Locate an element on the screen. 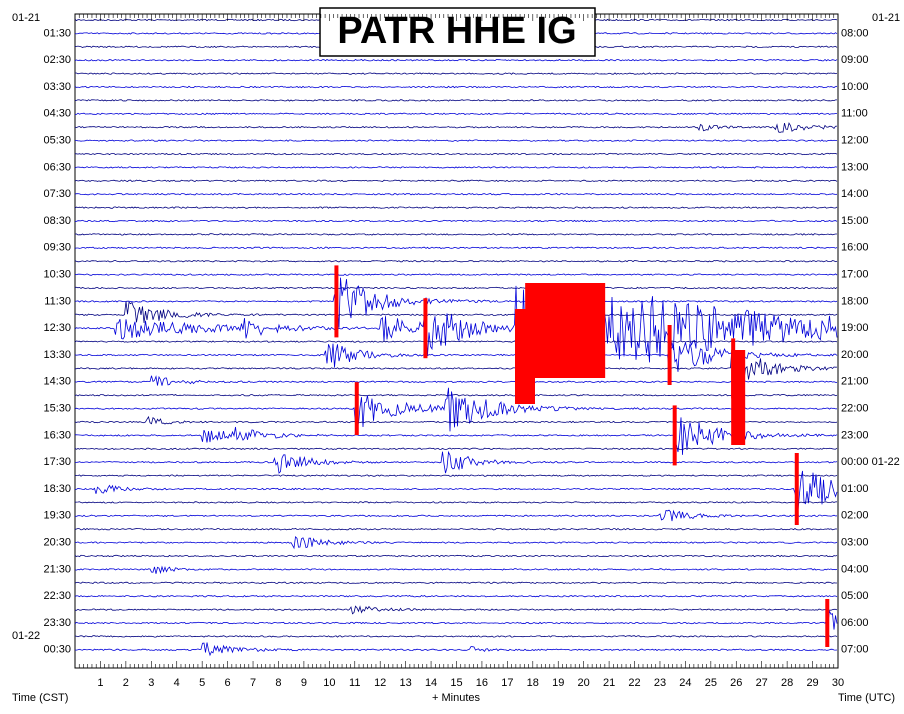  date-label: 01-22 is located at coordinates (26, 636).